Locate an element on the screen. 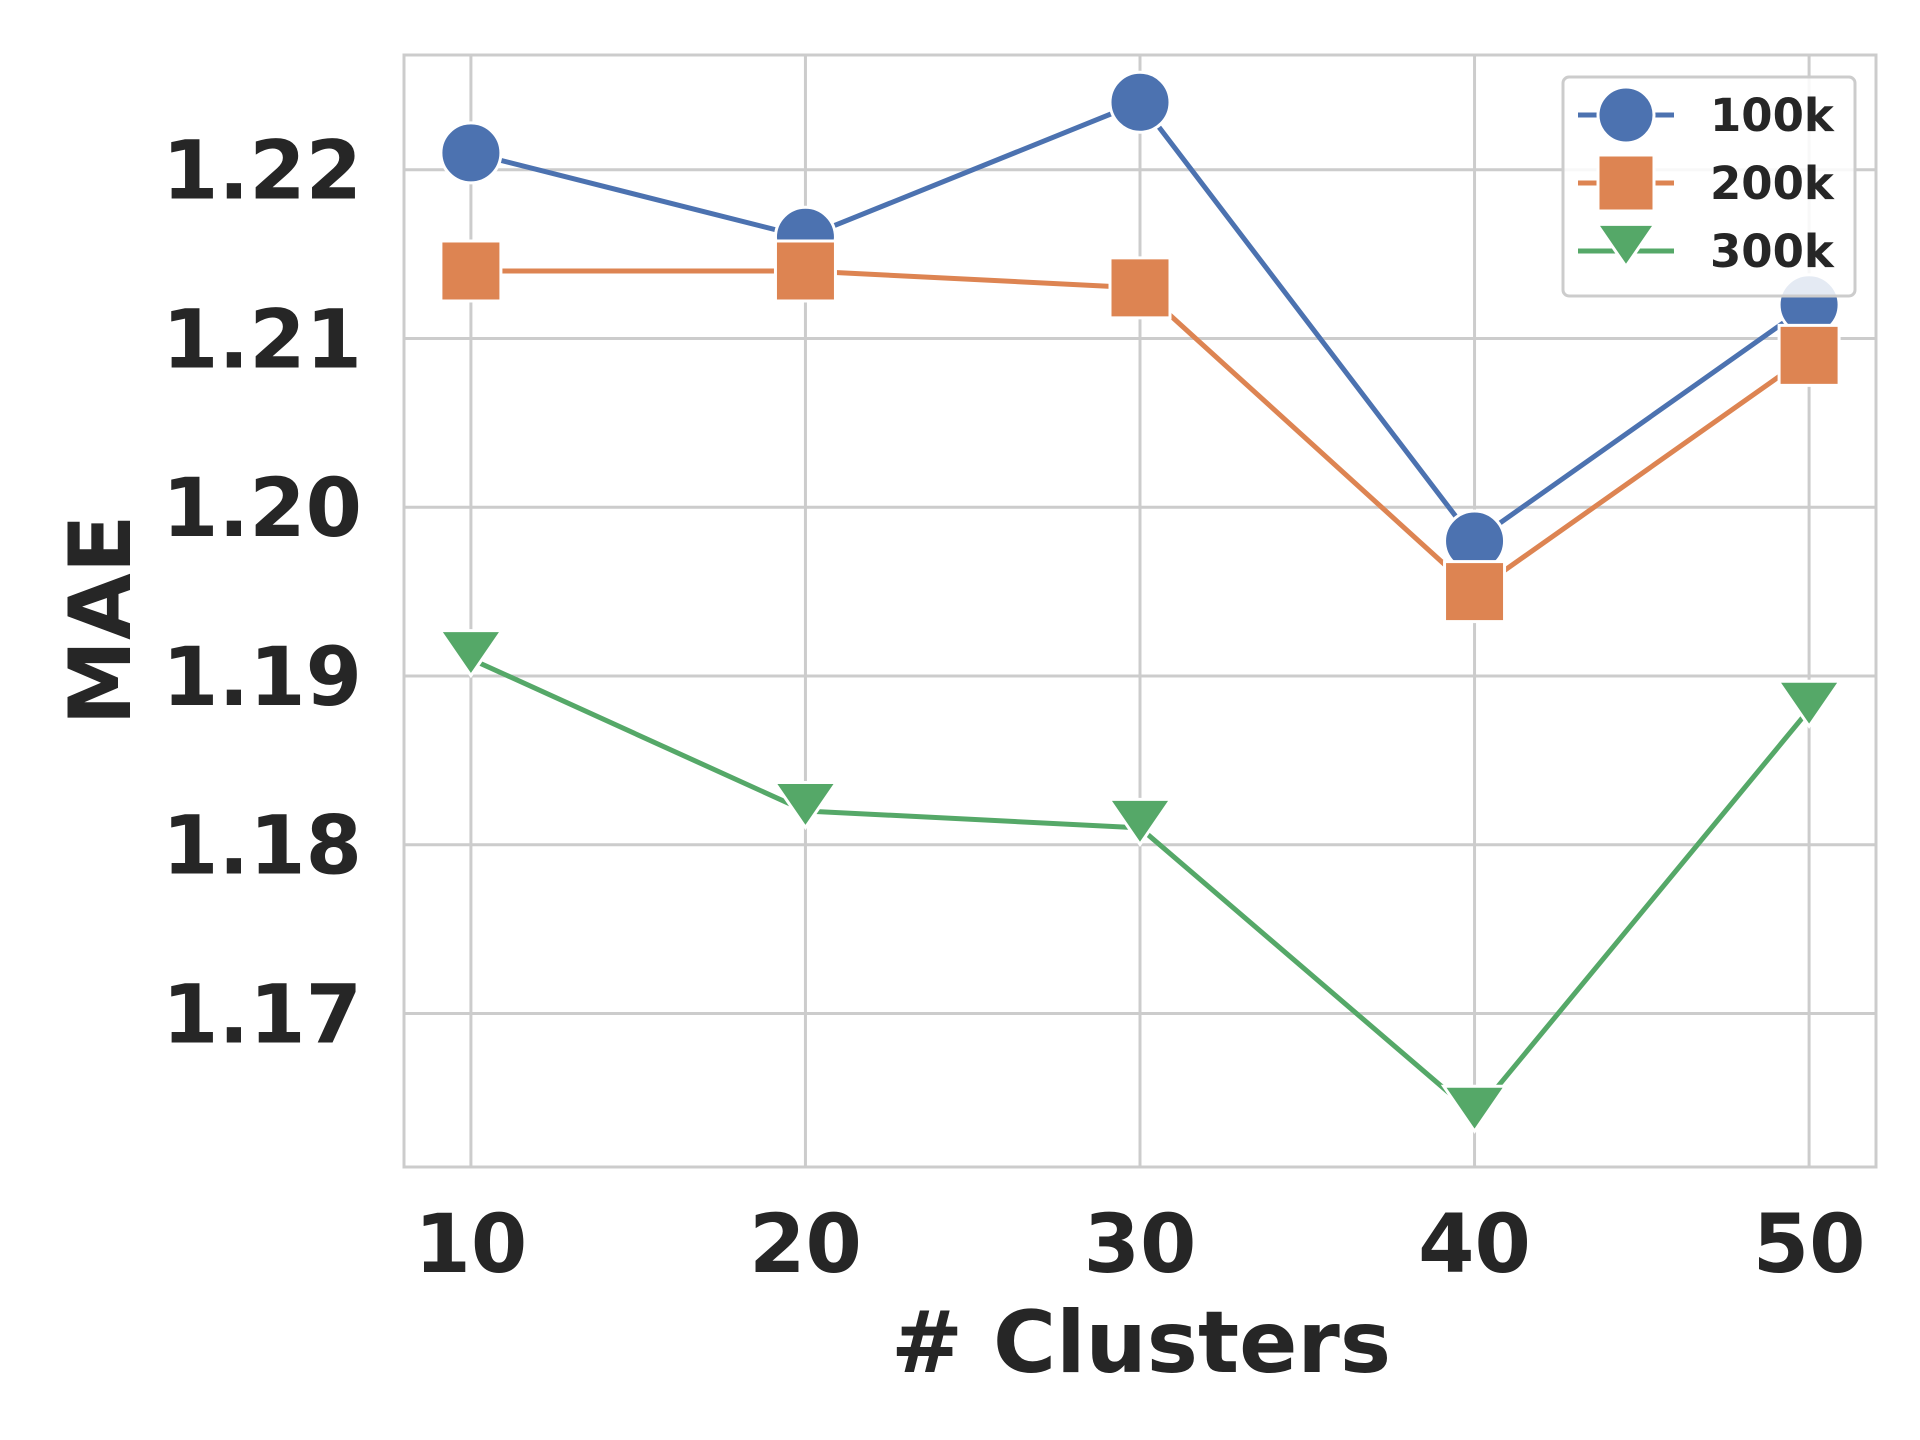 The width and height of the screenshot is (1920, 1440). y-axis-label: MAE is located at coordinates (101, 620).